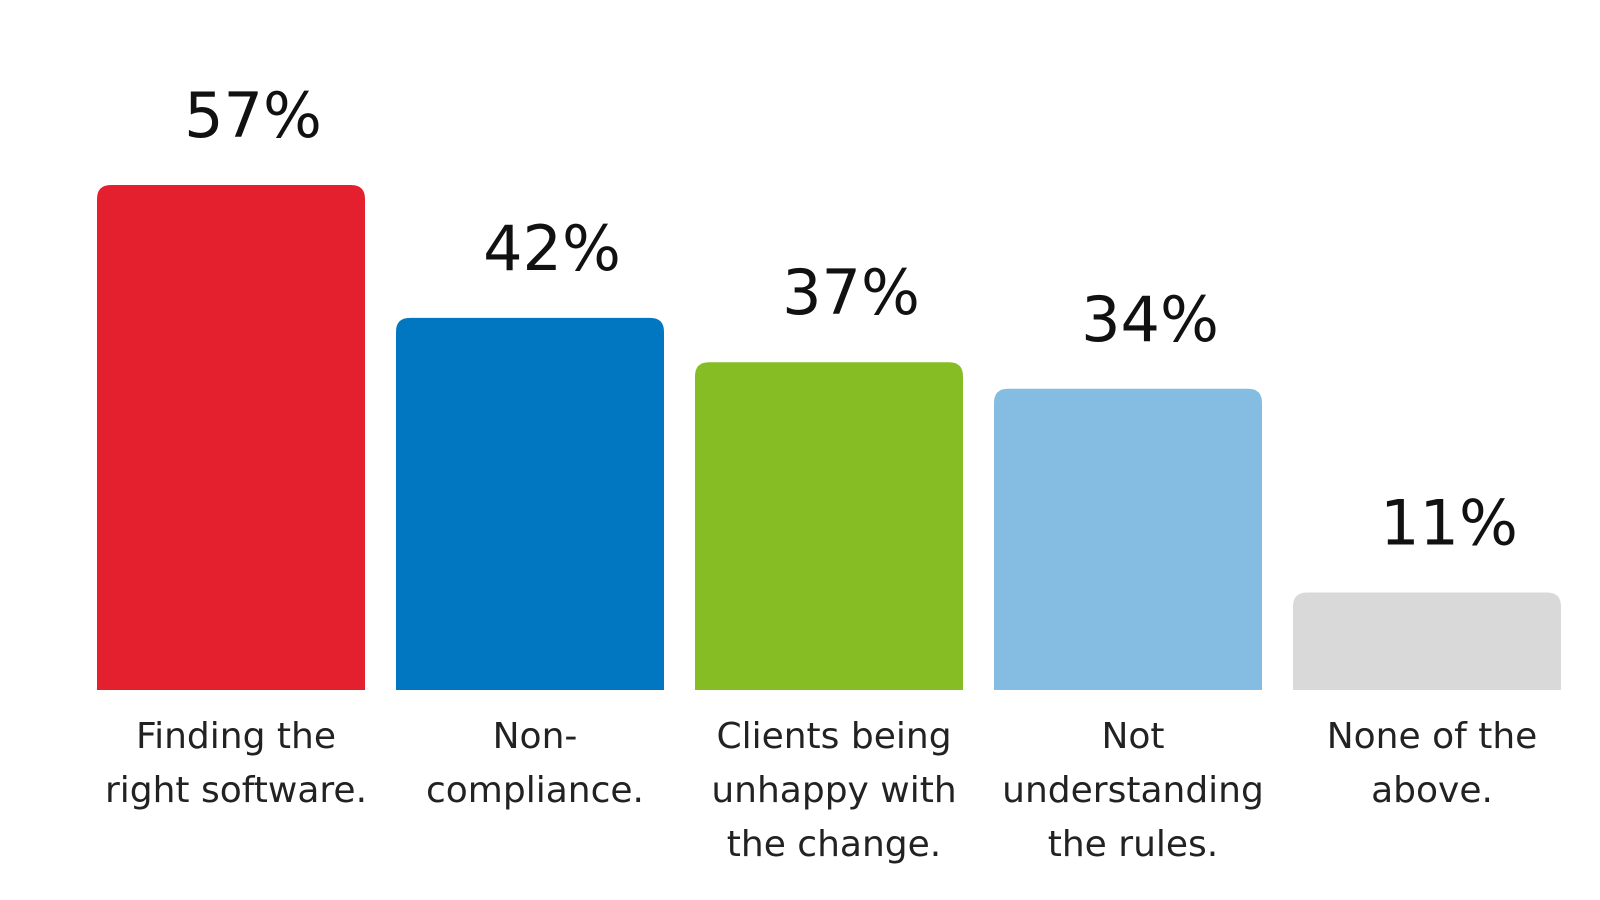  I want to click on category-label-3-line-2: unhappy with, so click(833, 790).